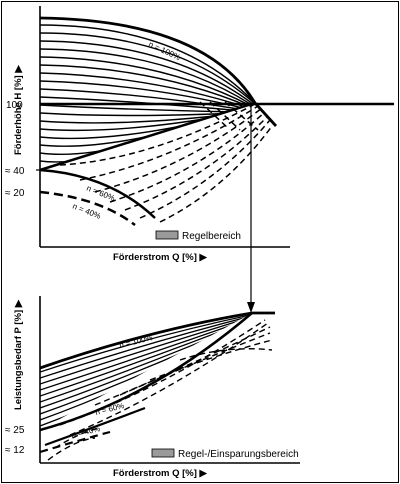  I want to click on bottom-y-axis-label: Leistungsbedarf P [%] ▶, so click(18, 354).